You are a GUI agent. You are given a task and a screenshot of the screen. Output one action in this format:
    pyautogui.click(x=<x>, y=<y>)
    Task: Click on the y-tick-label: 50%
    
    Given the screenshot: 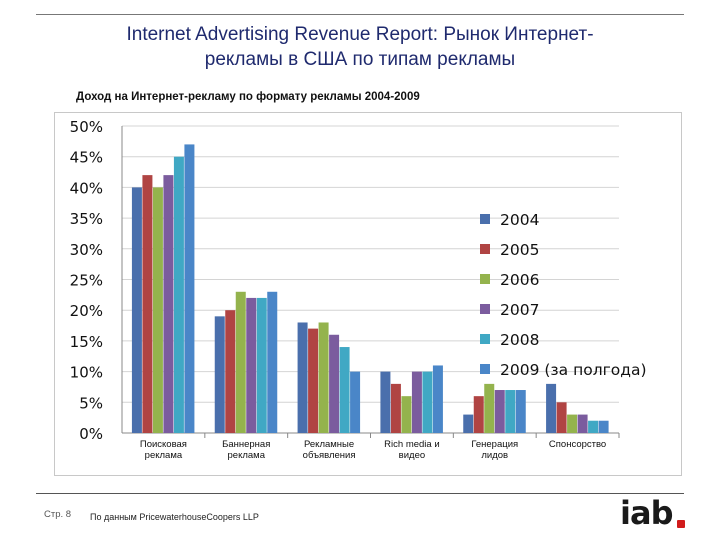 What is the action you would take?
    pyautogui.click(x=86, y=127)
    